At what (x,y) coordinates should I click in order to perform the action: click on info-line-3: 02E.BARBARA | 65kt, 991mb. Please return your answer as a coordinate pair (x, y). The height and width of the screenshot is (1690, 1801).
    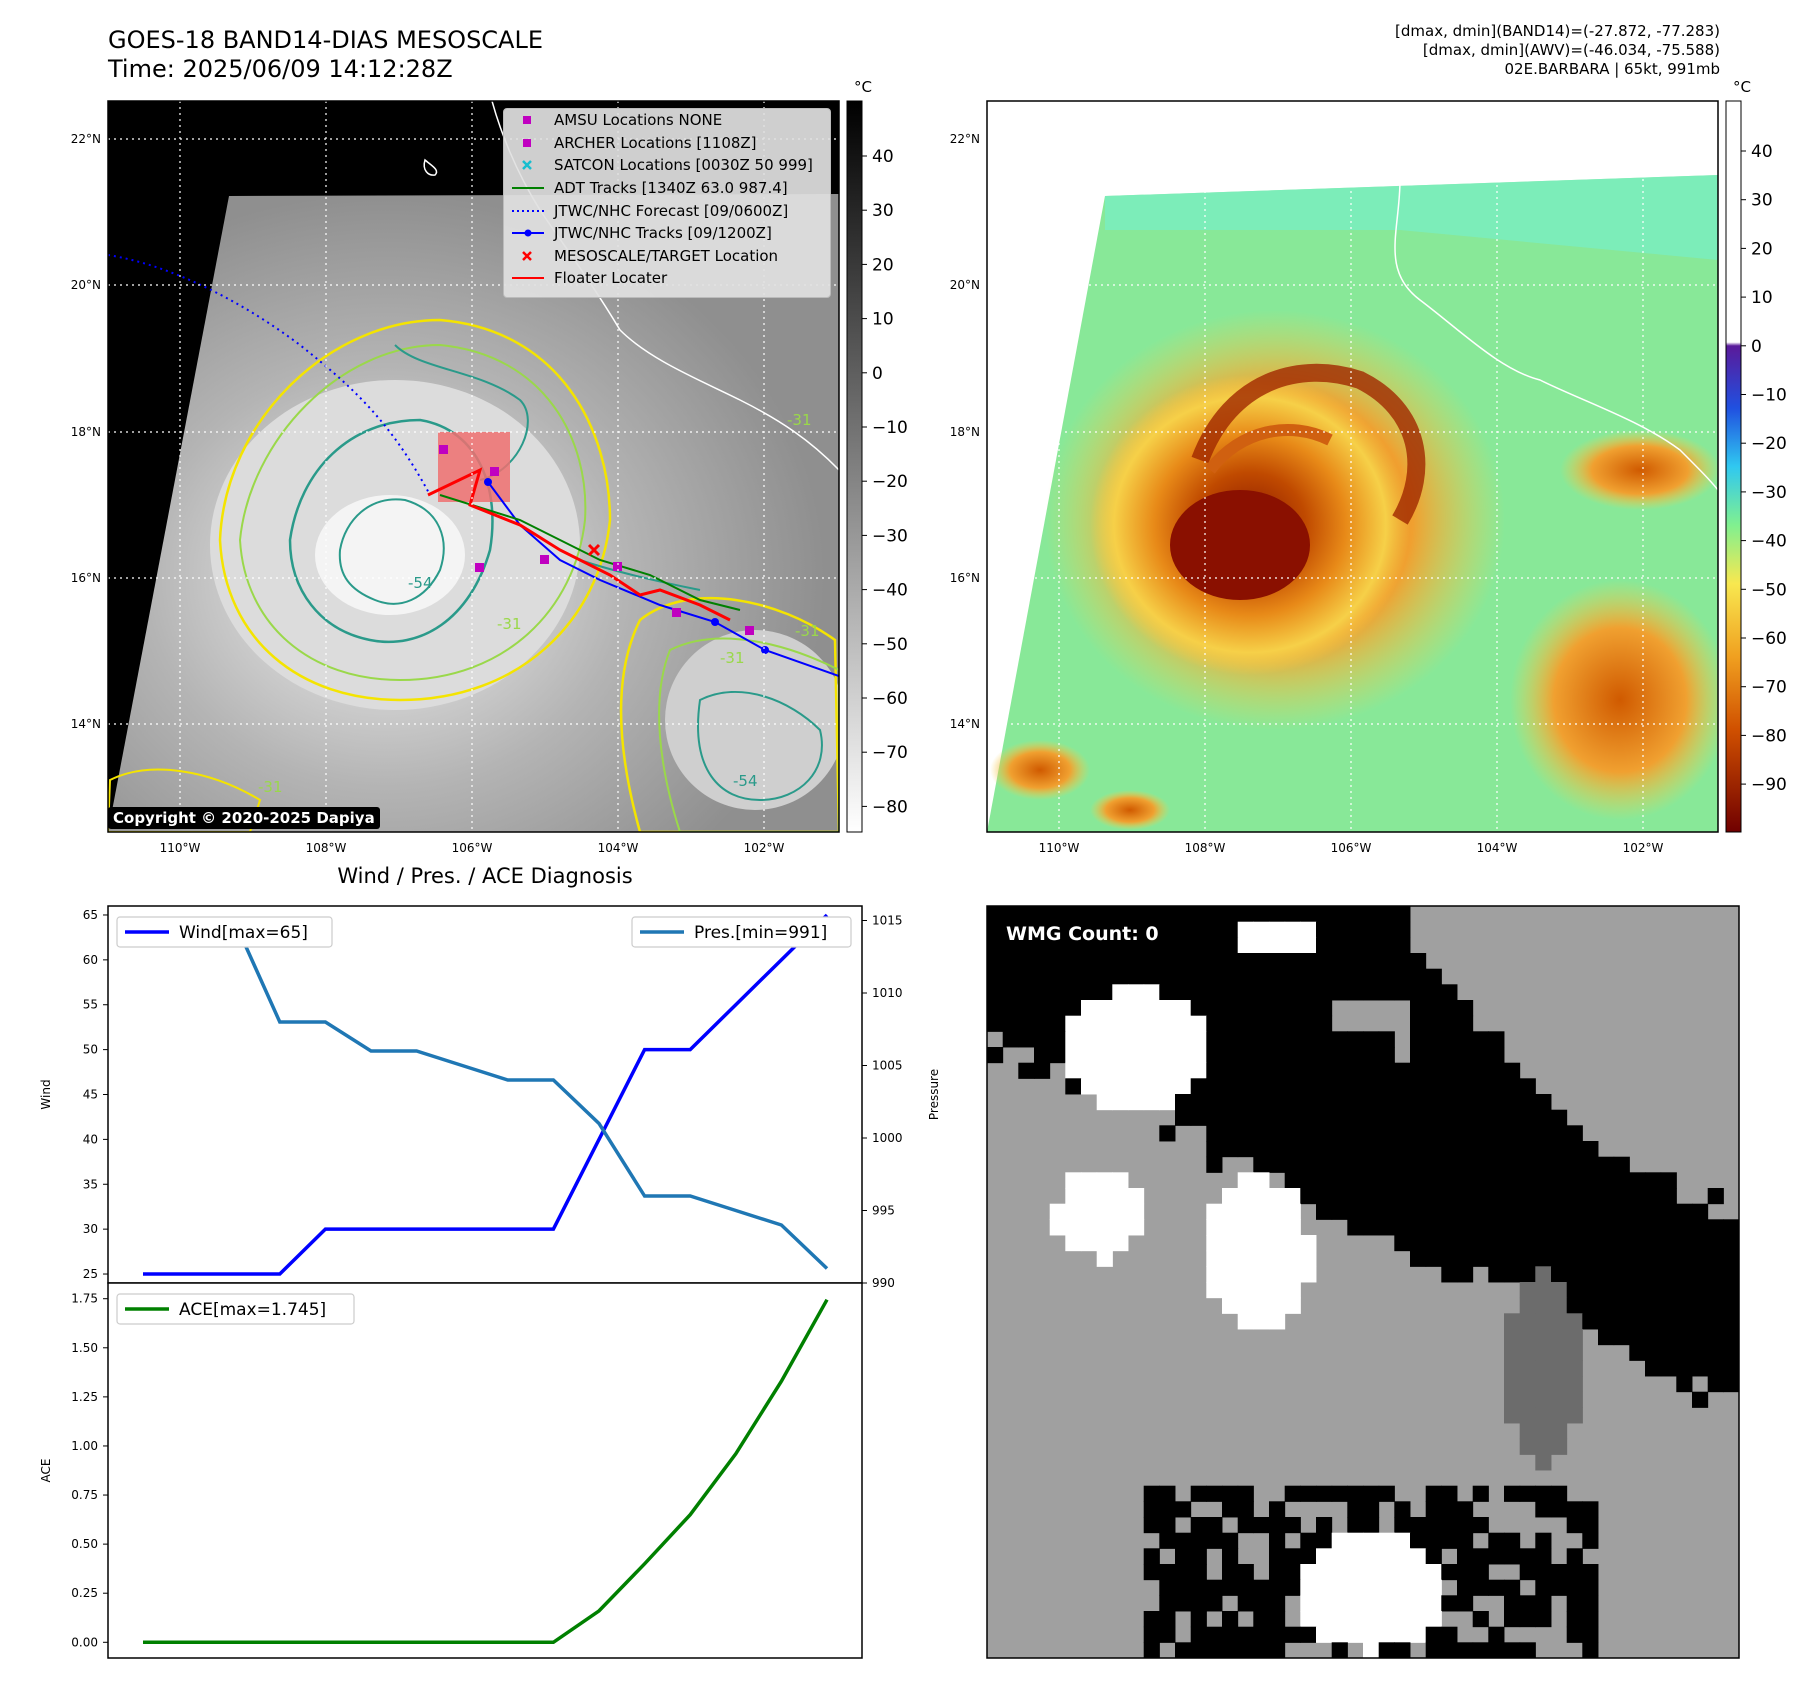
    Looking at the image, I should click on (1612, 69).